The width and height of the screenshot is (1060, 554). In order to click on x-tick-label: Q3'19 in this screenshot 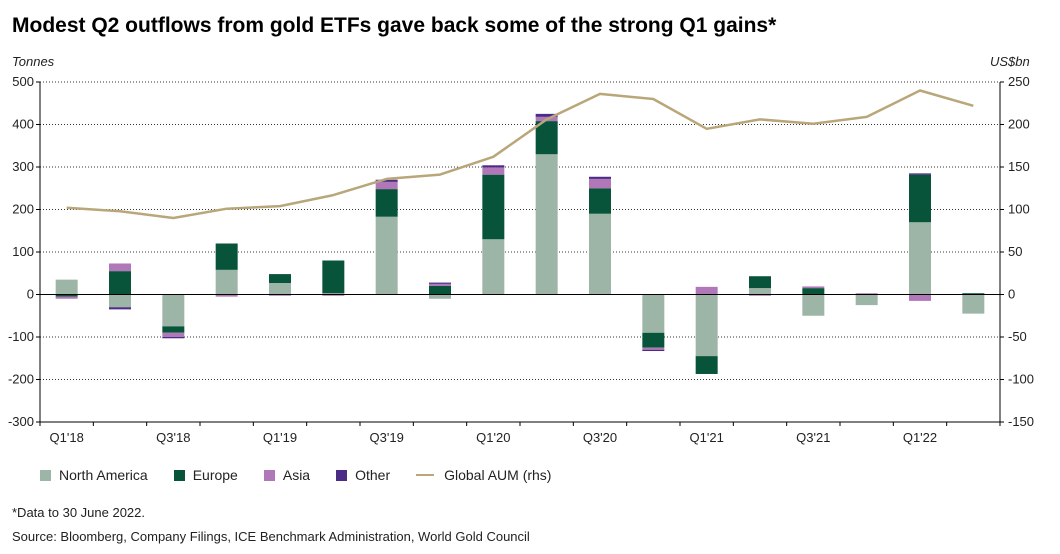, I will do `click(387, 437)`.